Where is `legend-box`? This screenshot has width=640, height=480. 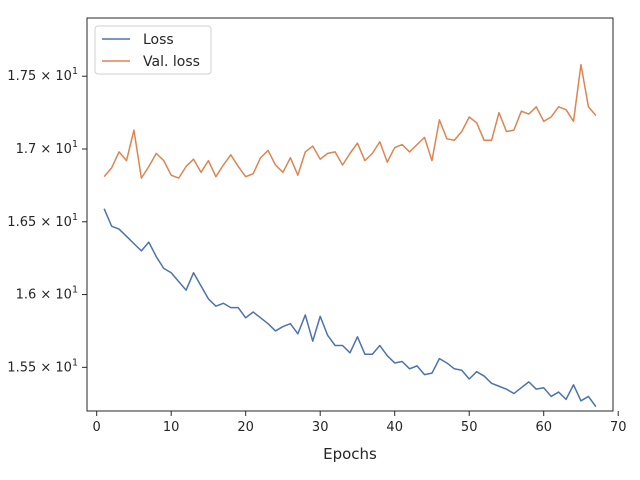
legend-box is located at coordinates (153, 50).